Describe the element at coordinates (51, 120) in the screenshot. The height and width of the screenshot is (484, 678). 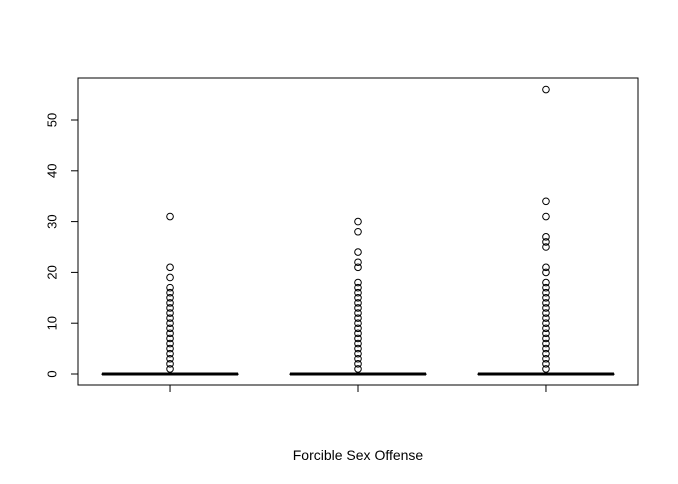
I see `y-tick-label: 50` at that location.